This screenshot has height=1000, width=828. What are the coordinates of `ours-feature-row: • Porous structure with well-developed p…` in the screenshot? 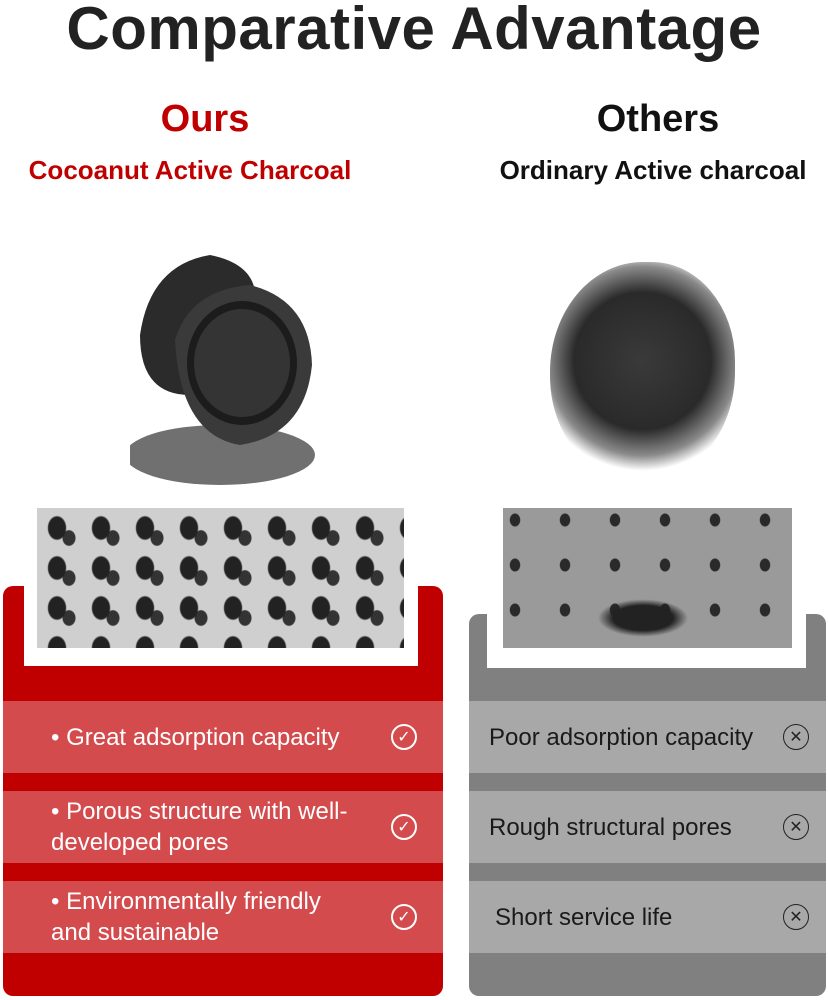 It's located at (223, 827).